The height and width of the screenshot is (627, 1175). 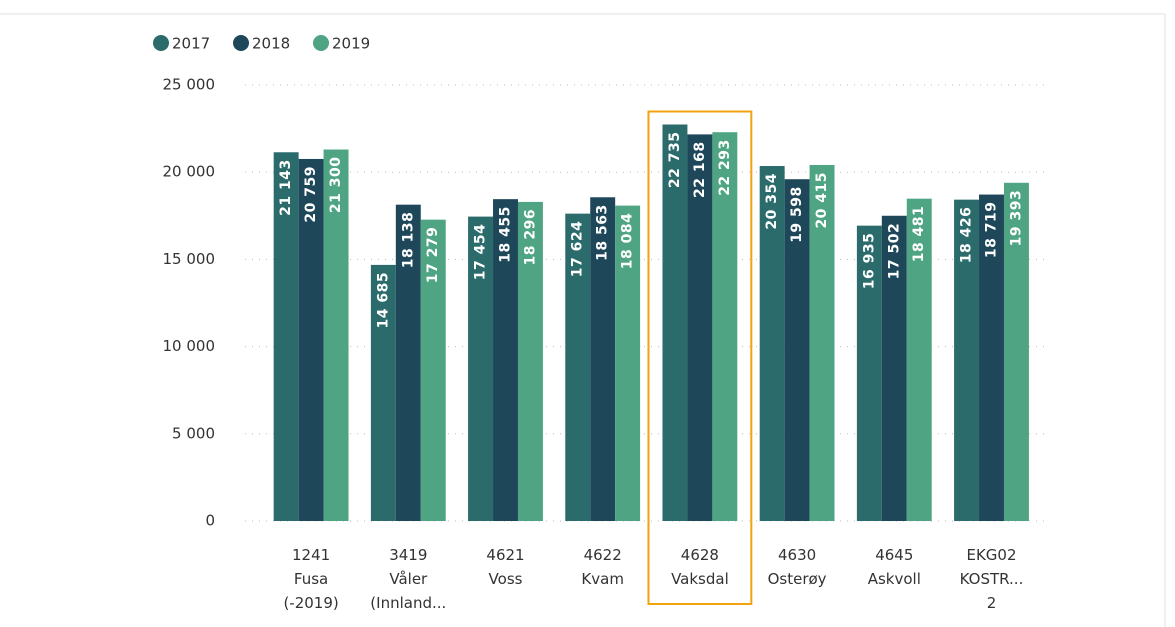 What do you see at coordinates (193, 433) in the screenshot?
I see `y-tick-label: 5 000` at bounding box center [193, 433].